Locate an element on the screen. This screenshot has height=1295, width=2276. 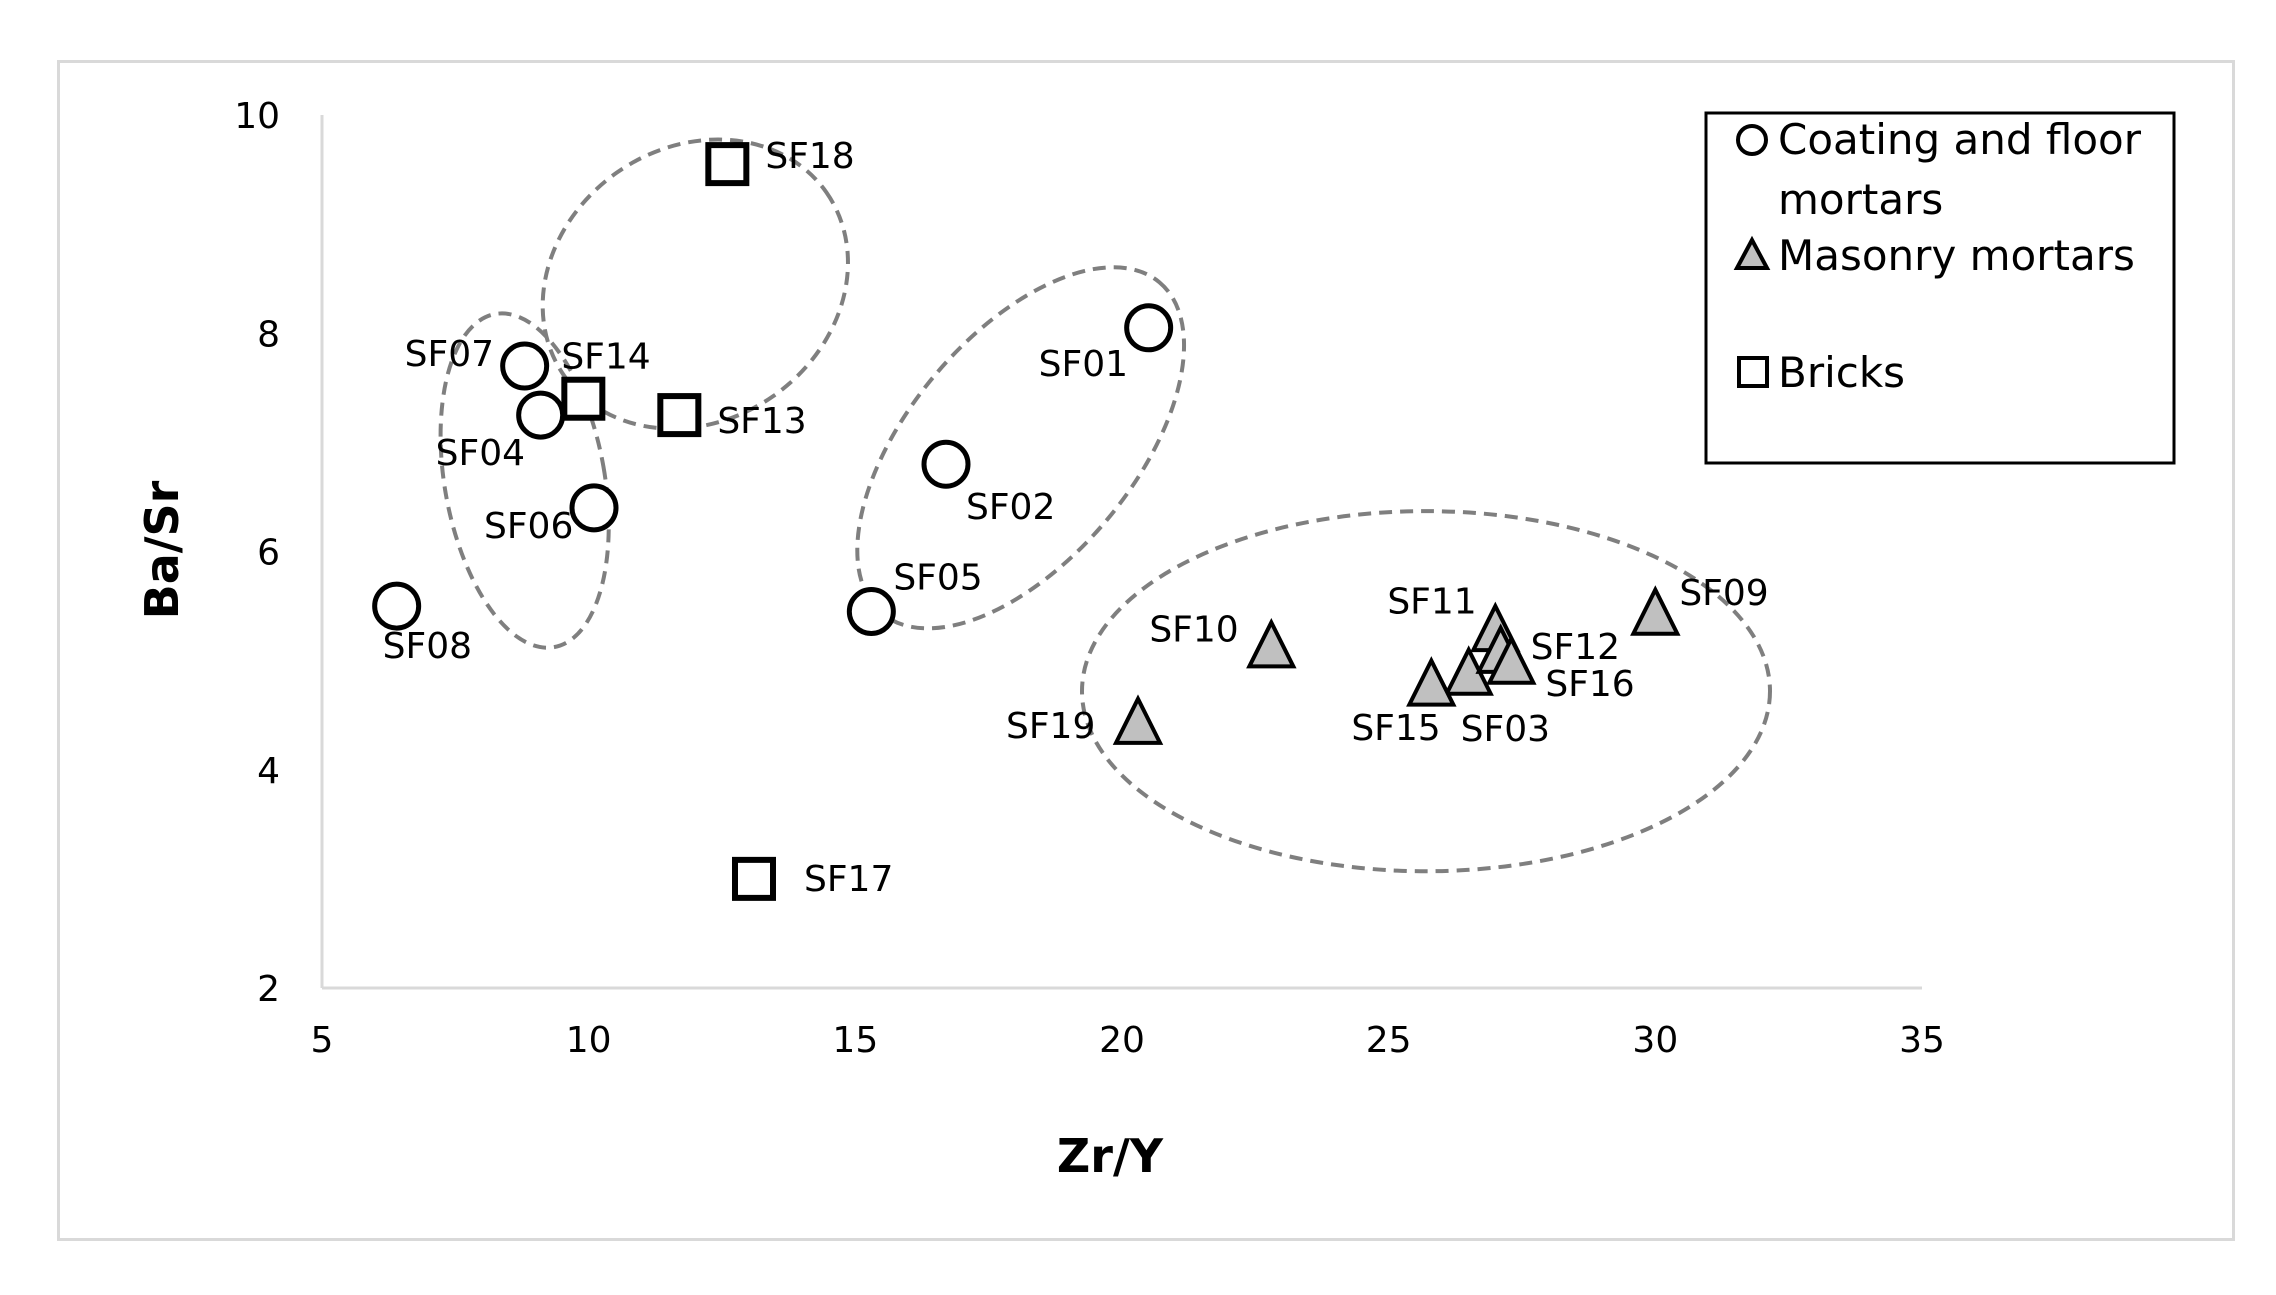
x-tick-label: 35 is located at coordinates (1922, 1040).